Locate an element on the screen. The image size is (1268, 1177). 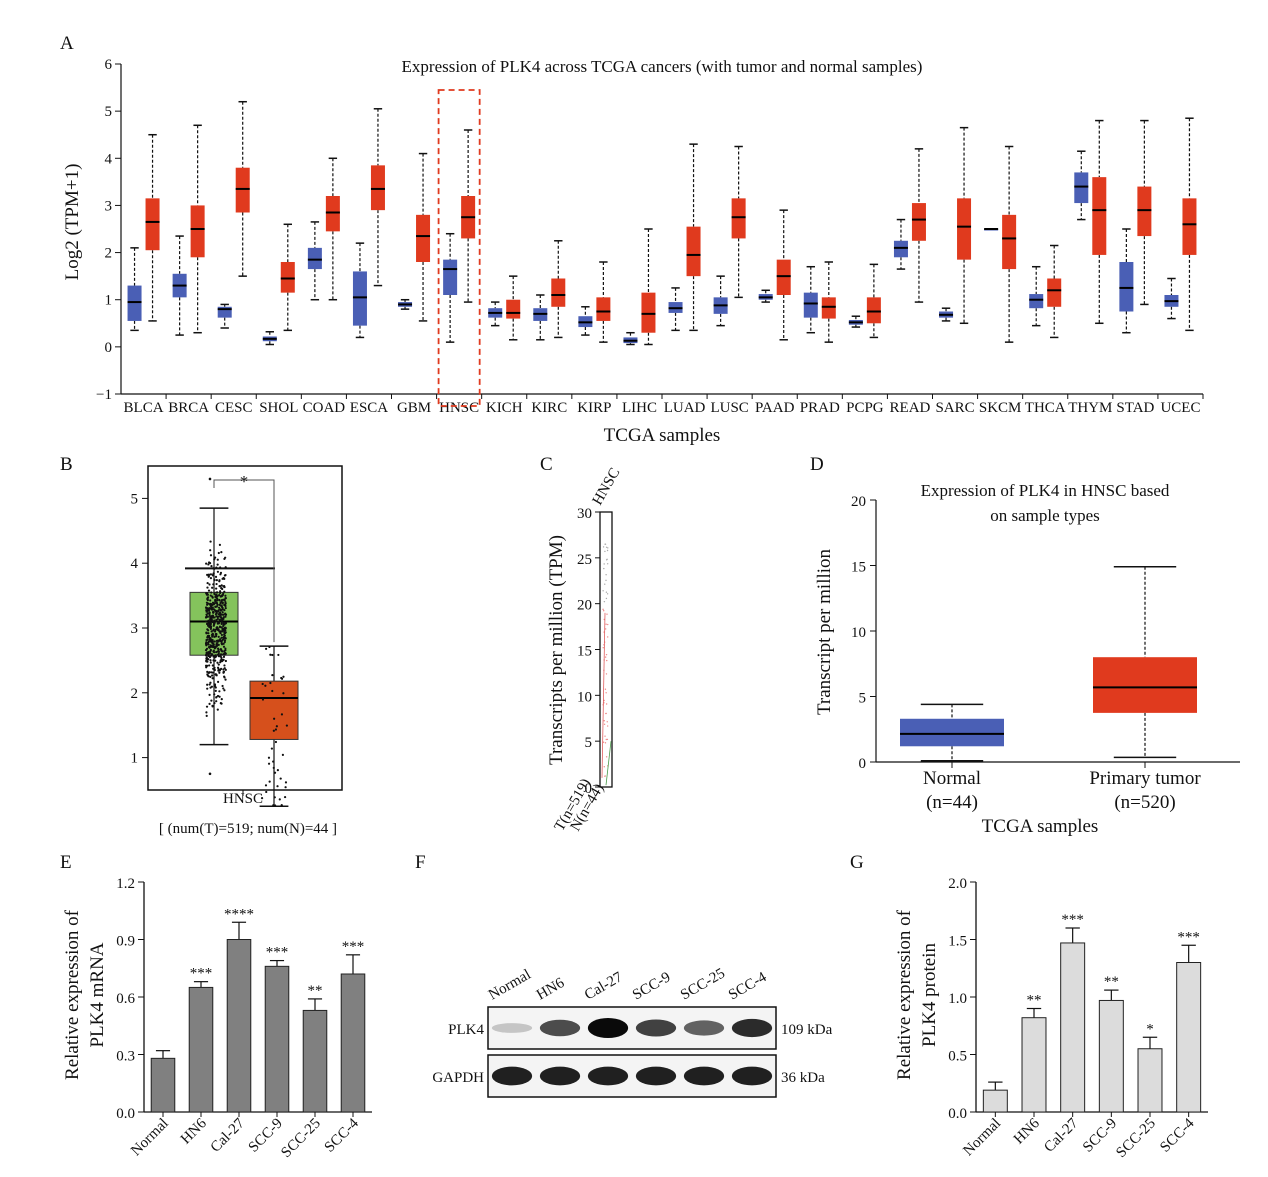
panel-a-ytick-label: 5 is located at coordinates (109, 112).